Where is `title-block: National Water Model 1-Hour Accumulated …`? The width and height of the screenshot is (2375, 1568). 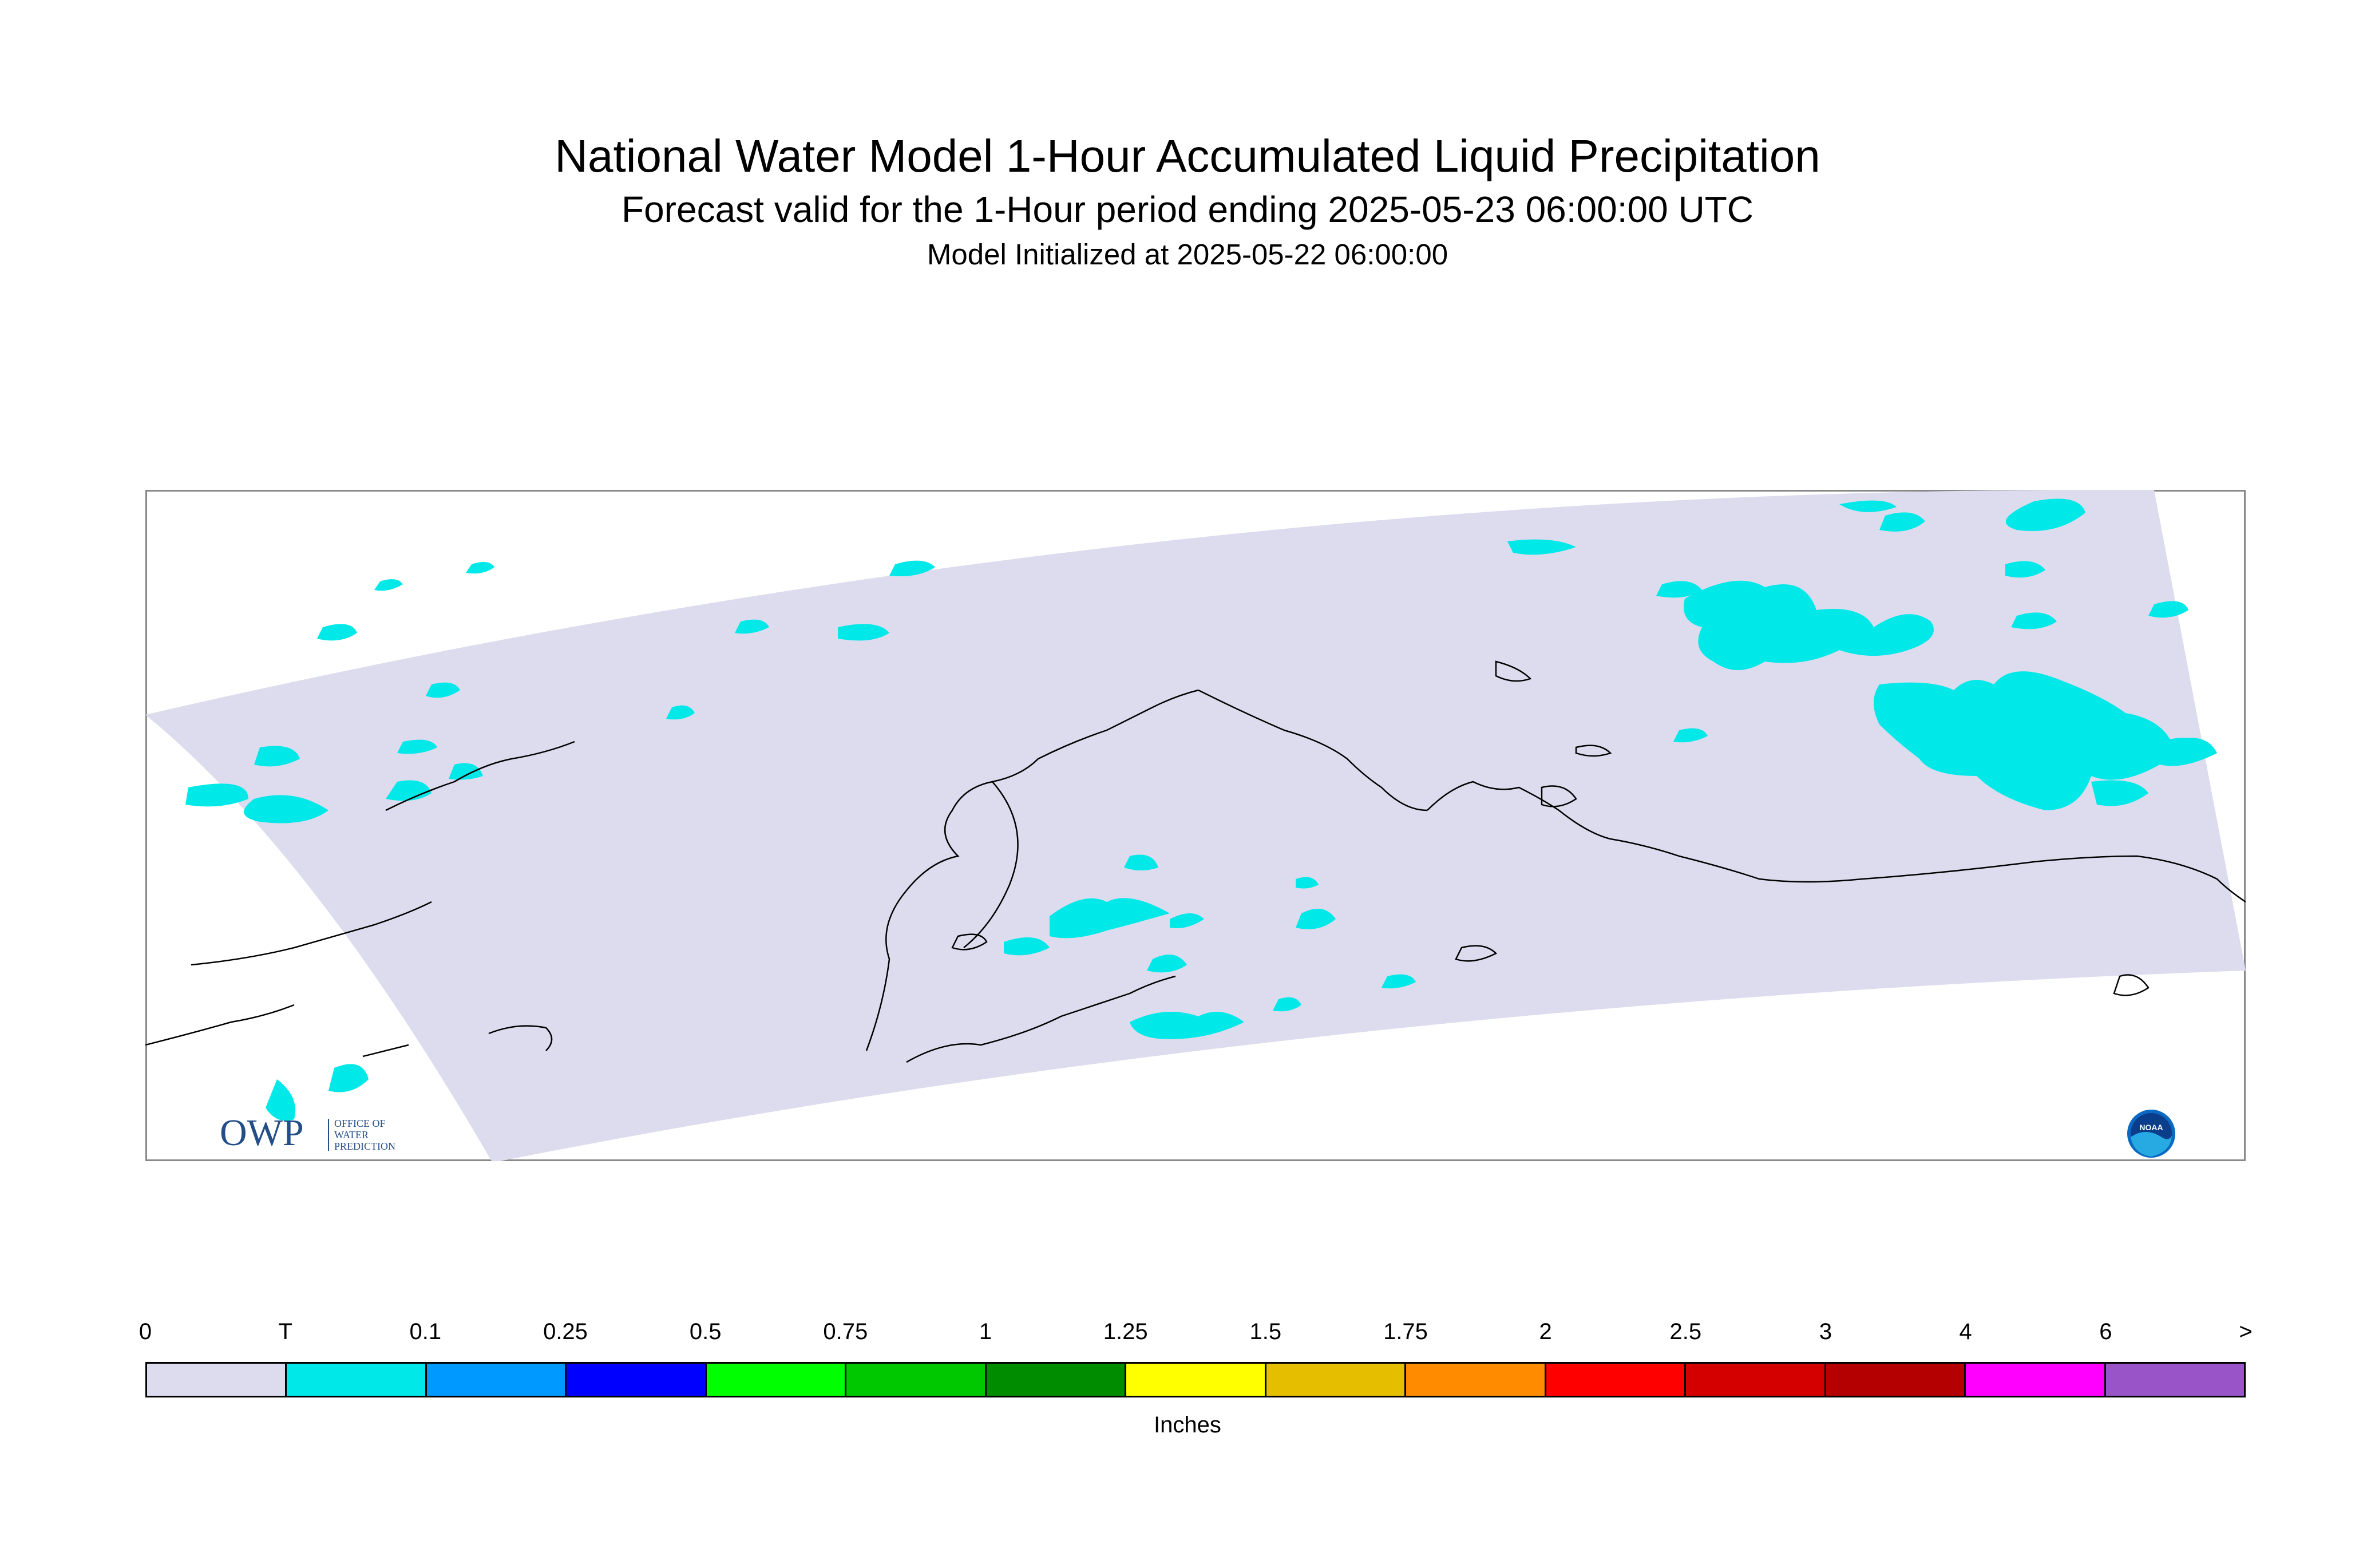 title-block: National Water Model 1-Hour Accumulated … is located at coordinates (1187, 201).